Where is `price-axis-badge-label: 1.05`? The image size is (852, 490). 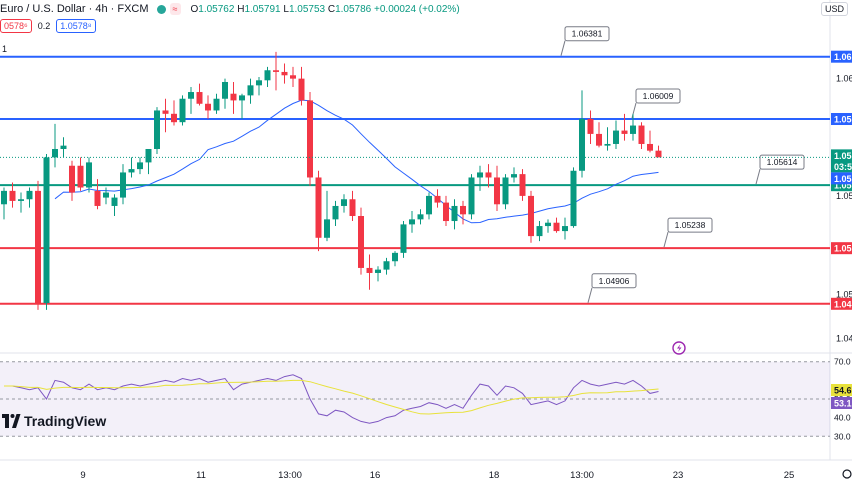 price-axis-badge-label: 1.05 is located at coordinates (843, 156).